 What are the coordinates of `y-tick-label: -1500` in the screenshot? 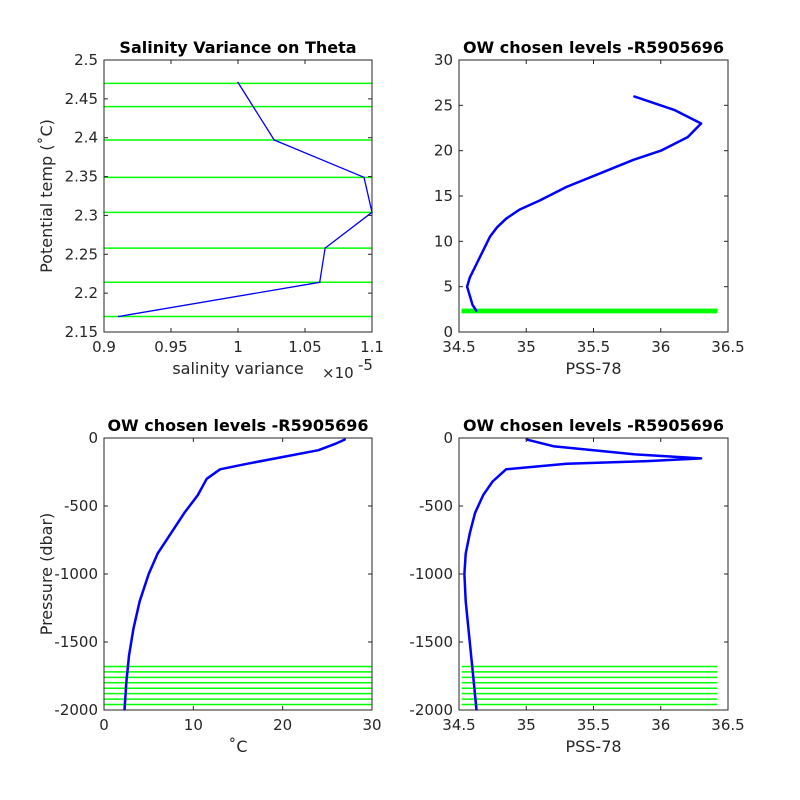 It's located at (431, 642).